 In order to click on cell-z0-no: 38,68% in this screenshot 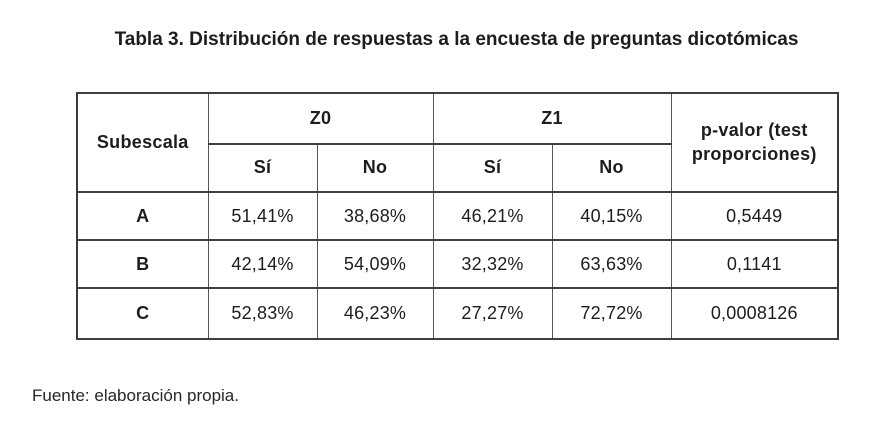, I will do `click(375, 216)`.